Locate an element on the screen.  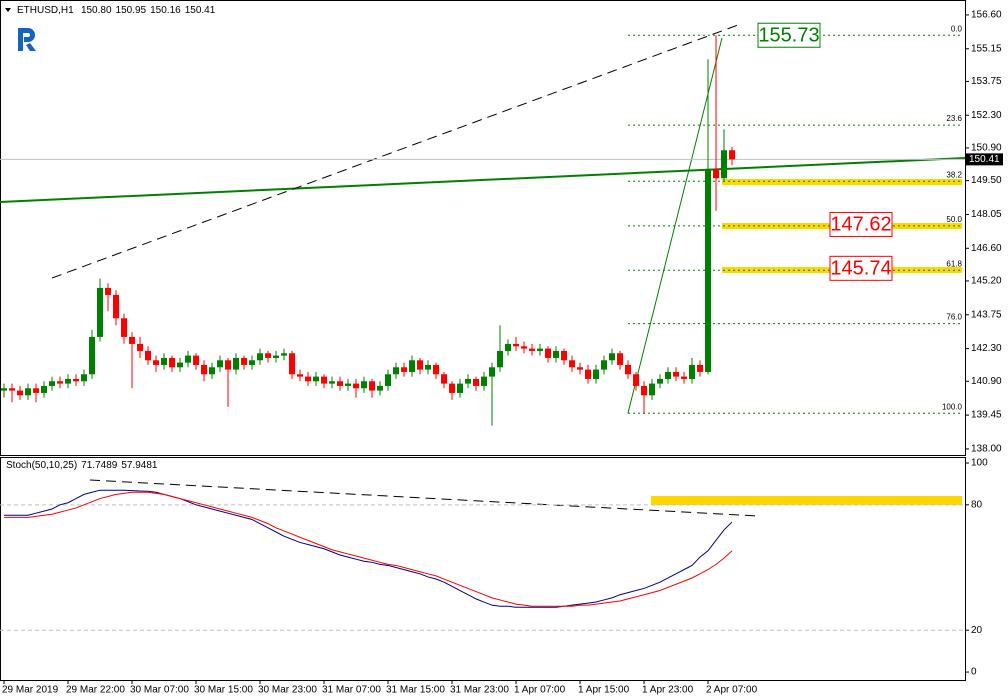
x-tick-label: 1 Apr 07:00 is located at coordinates (540, 690).